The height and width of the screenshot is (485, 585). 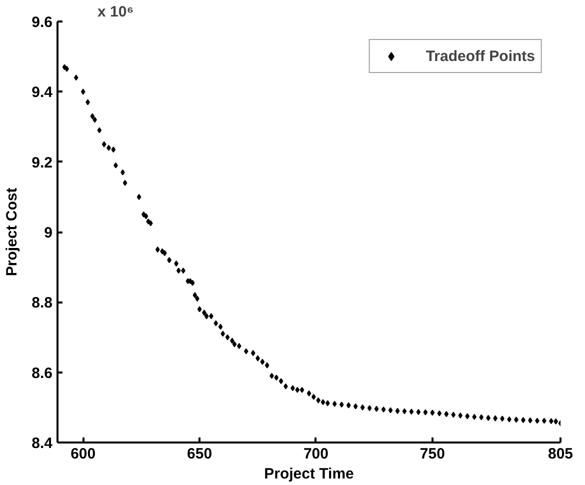 I want to click on y-tick-label: 9.6, so click(x=42, y=22).